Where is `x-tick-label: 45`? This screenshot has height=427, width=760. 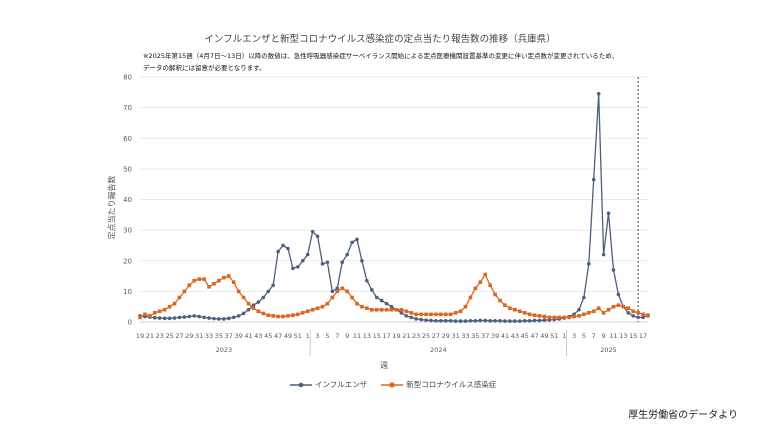 x-tick-label: 45 is located at coordinates (268, 336).